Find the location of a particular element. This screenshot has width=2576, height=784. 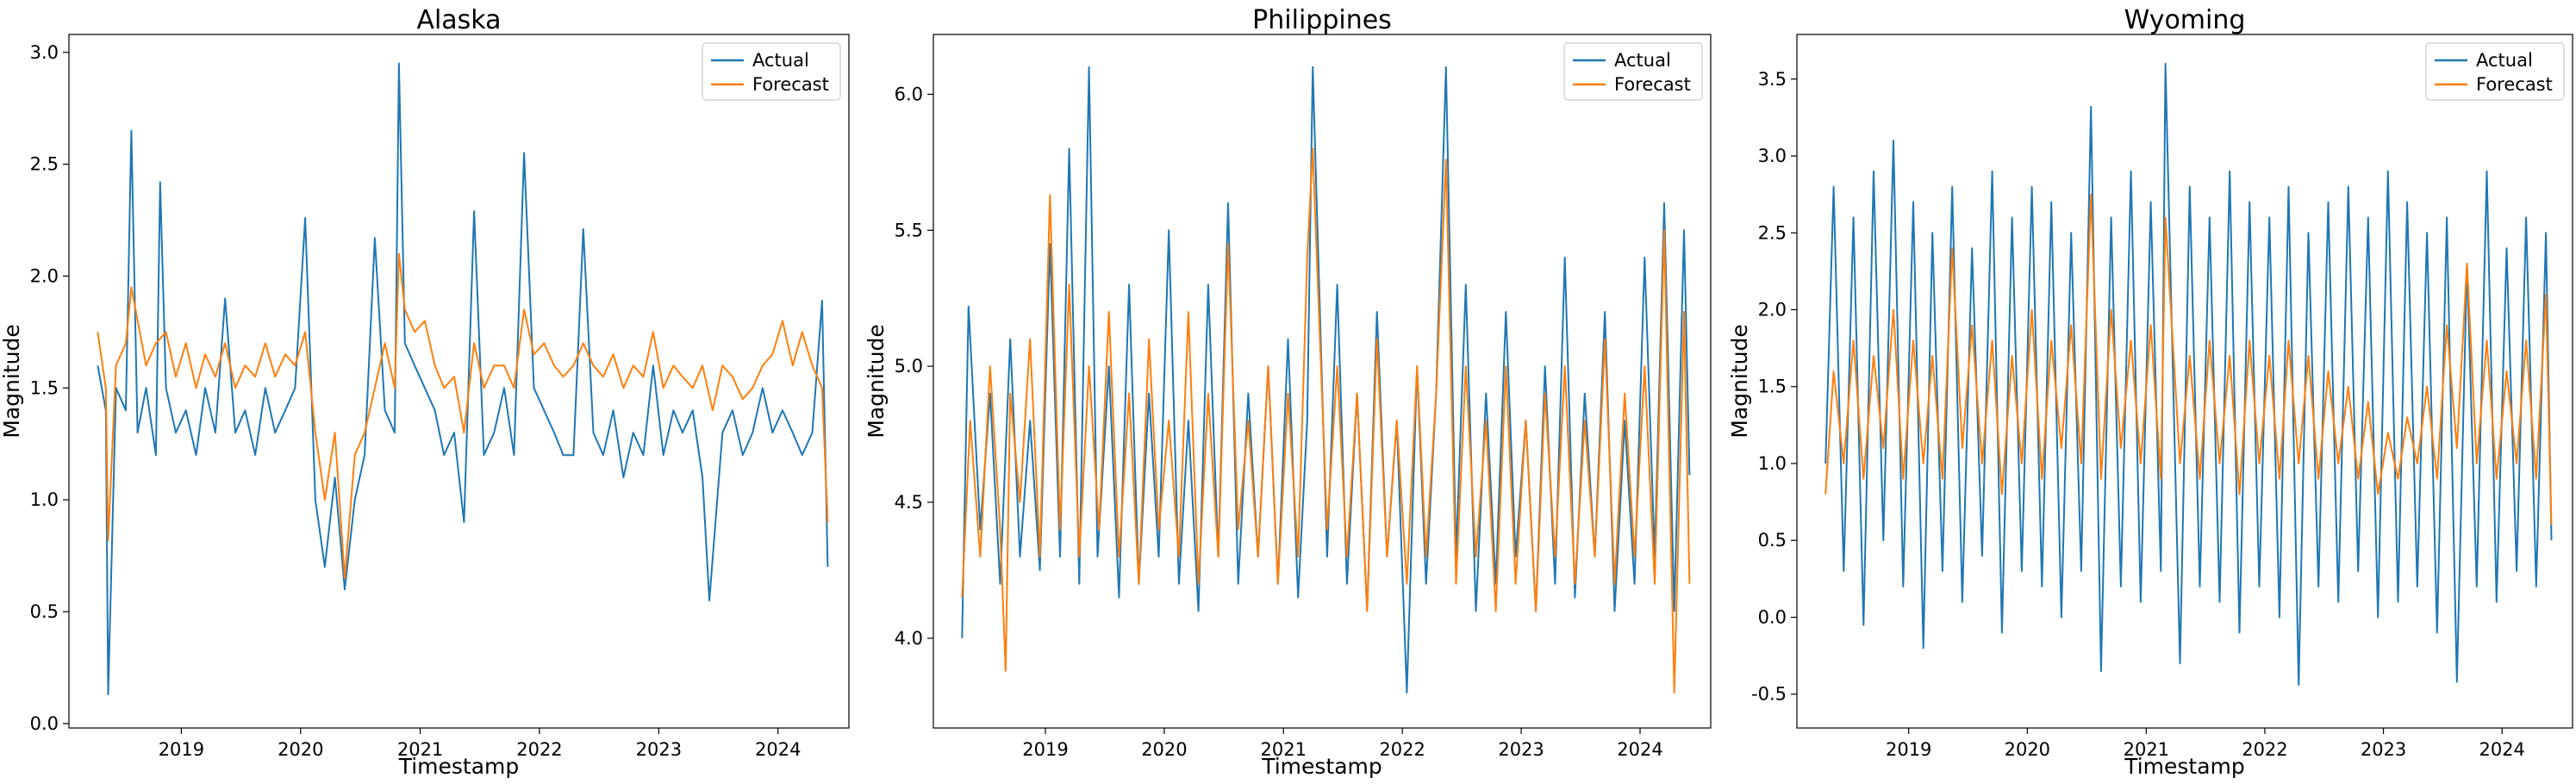

y-tick-label: -0.5 is located at coordinates (1769, 694).